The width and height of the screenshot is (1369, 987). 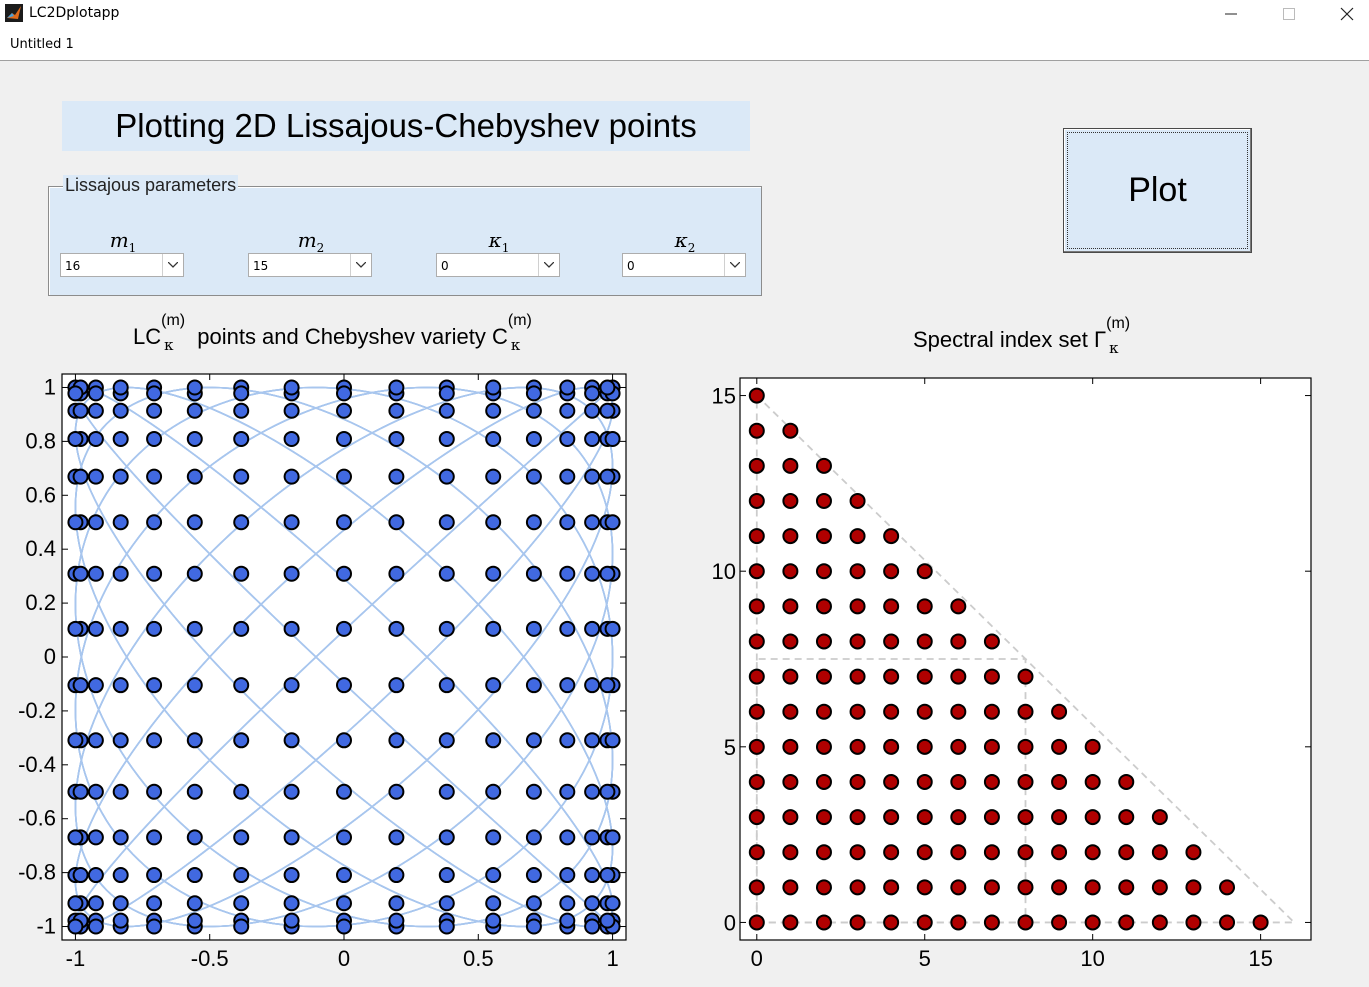 What do you see at coordinates (46, 926) in the screenshot?
I see `y-tick-label: -1` at bounding box center [46, 926].